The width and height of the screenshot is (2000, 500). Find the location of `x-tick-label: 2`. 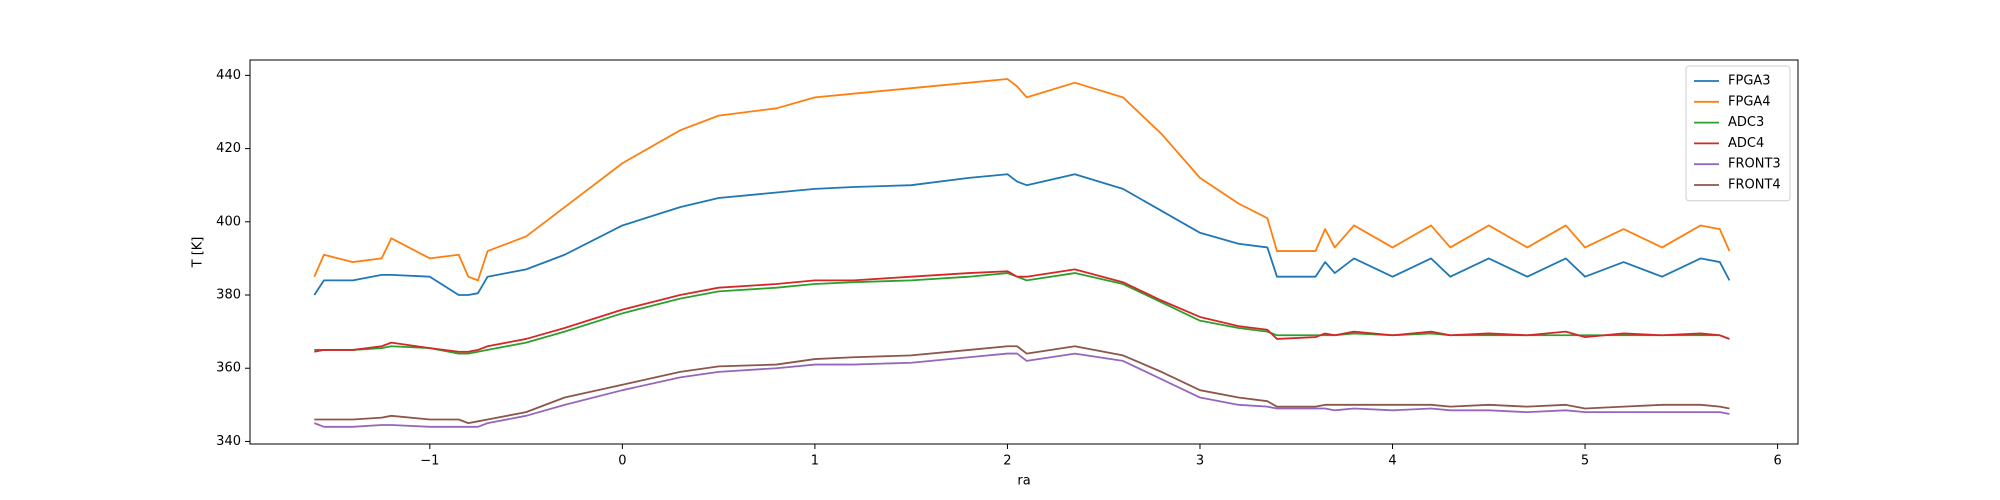

x-tick-label: 2 is located at coordinates (1007, 461).